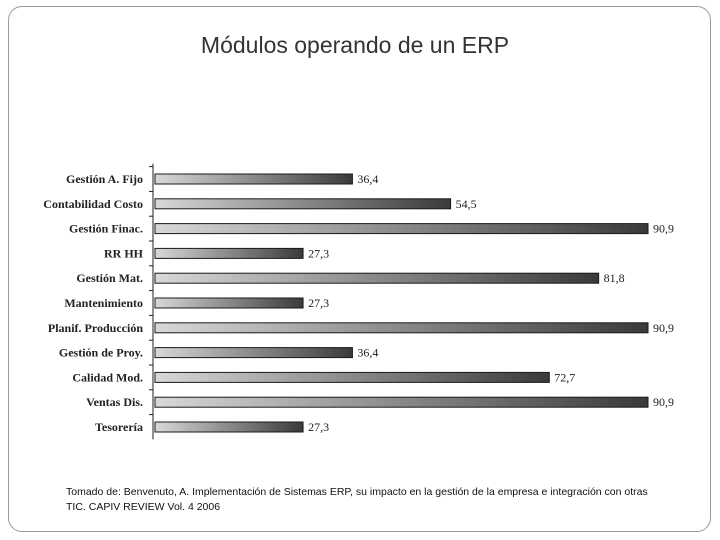  What do you see at coordinates (564, 377) in the screenshot?
I see `data-label: 72,7` at bounding box center [564, 377].